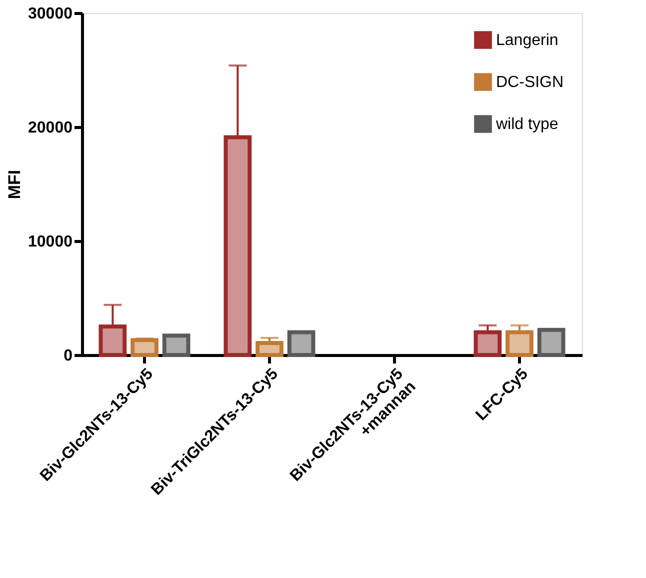 The width and height of the screenshot is (646, 578). What do you see at coordinates (50, 242) in the screenshot?
I see `y-tick-label: 10000` at bounding box center [50, 242].